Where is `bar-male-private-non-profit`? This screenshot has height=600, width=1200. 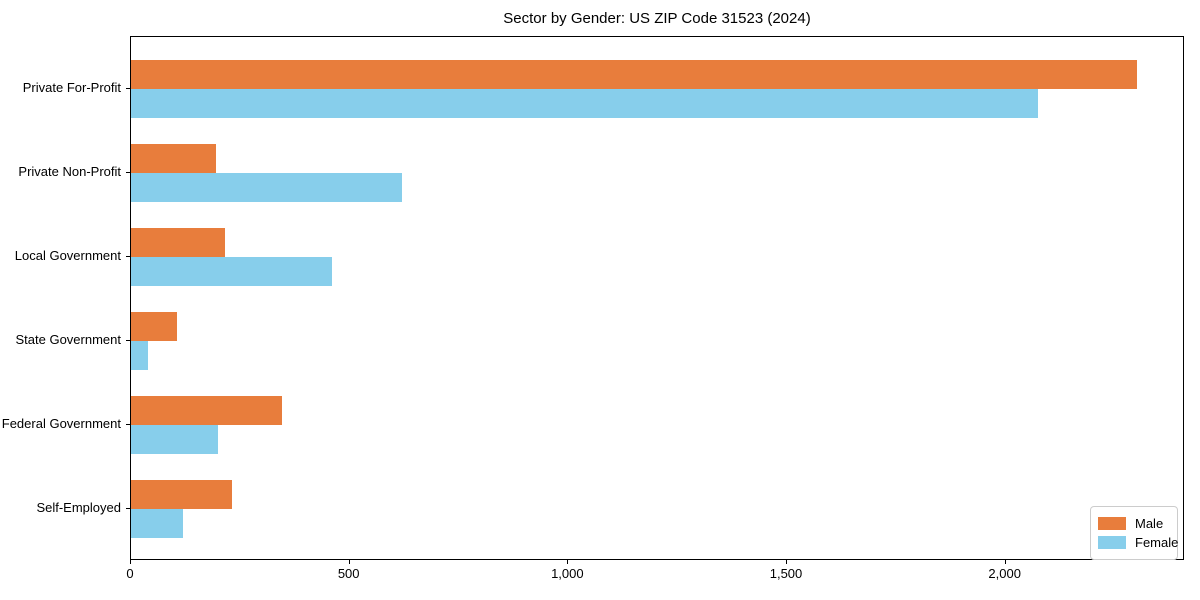
bar-male-private-non-profit is located at coordinates (174, 158).